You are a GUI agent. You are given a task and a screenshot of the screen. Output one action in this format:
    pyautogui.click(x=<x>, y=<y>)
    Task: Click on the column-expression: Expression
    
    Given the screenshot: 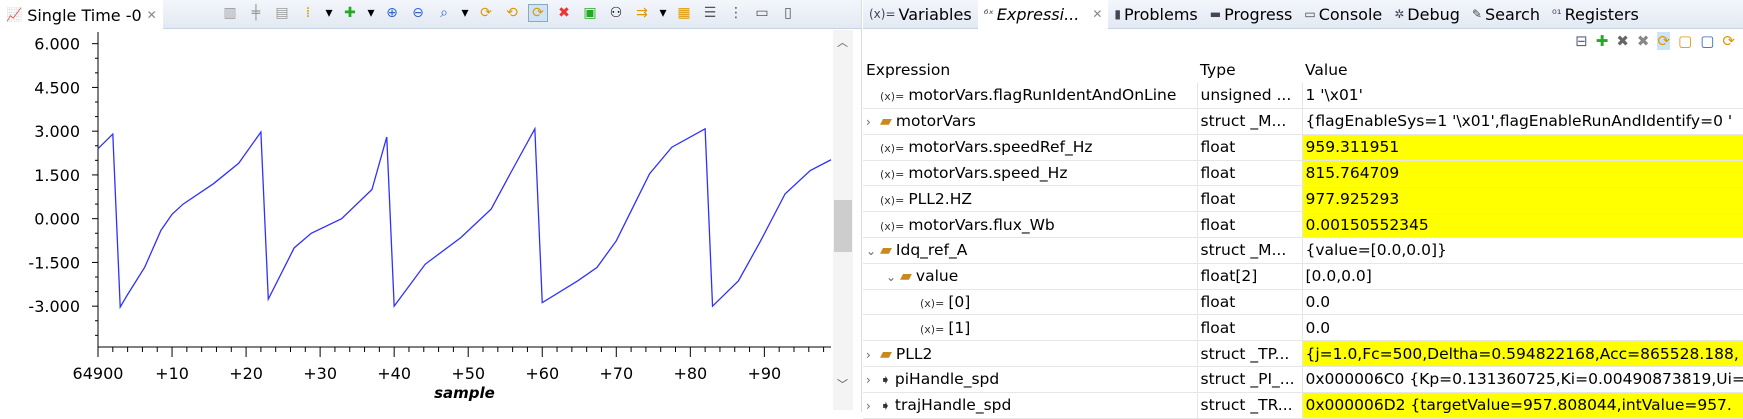 What is the action you would take?
    pyautogui.click(x=1030, y=70)
    